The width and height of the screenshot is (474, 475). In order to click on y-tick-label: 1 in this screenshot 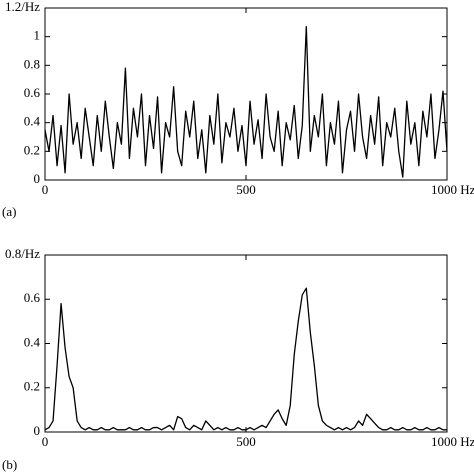, I will do `click(37, 35)`.